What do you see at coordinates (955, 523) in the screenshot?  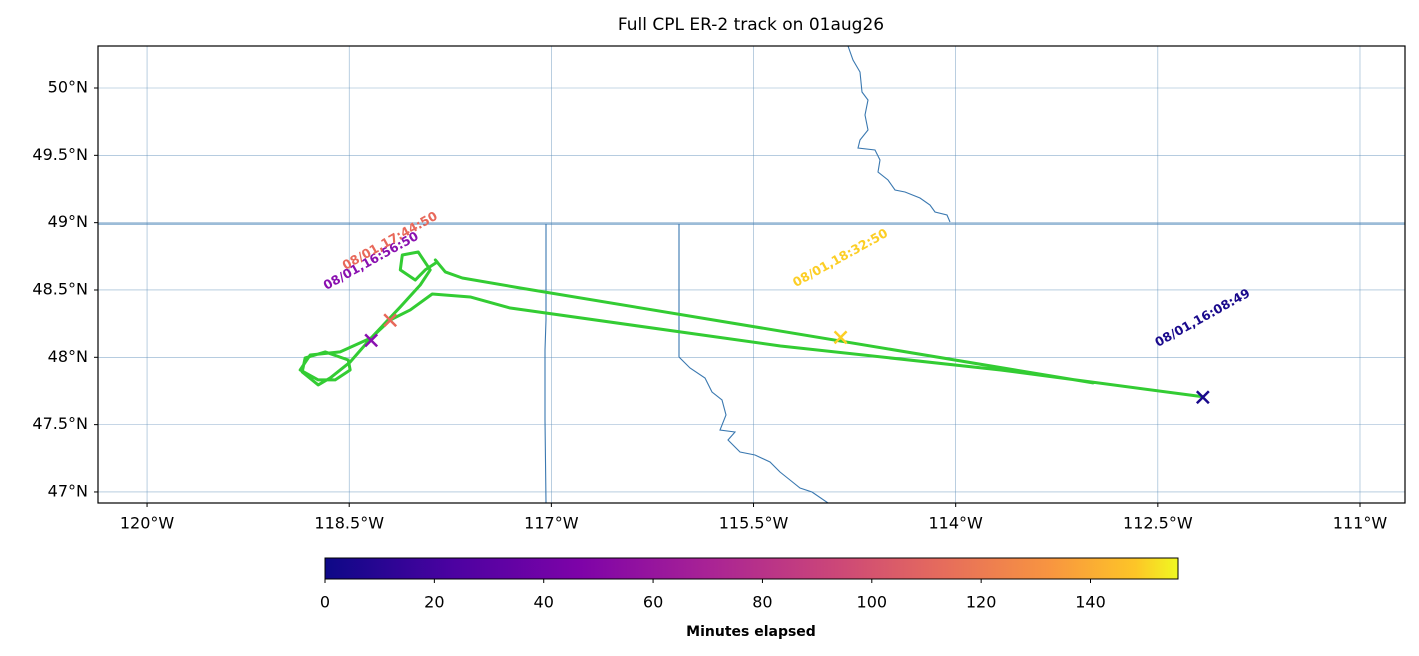 I see `x-tick-label: 114°W` at bounding box center [955, 523].